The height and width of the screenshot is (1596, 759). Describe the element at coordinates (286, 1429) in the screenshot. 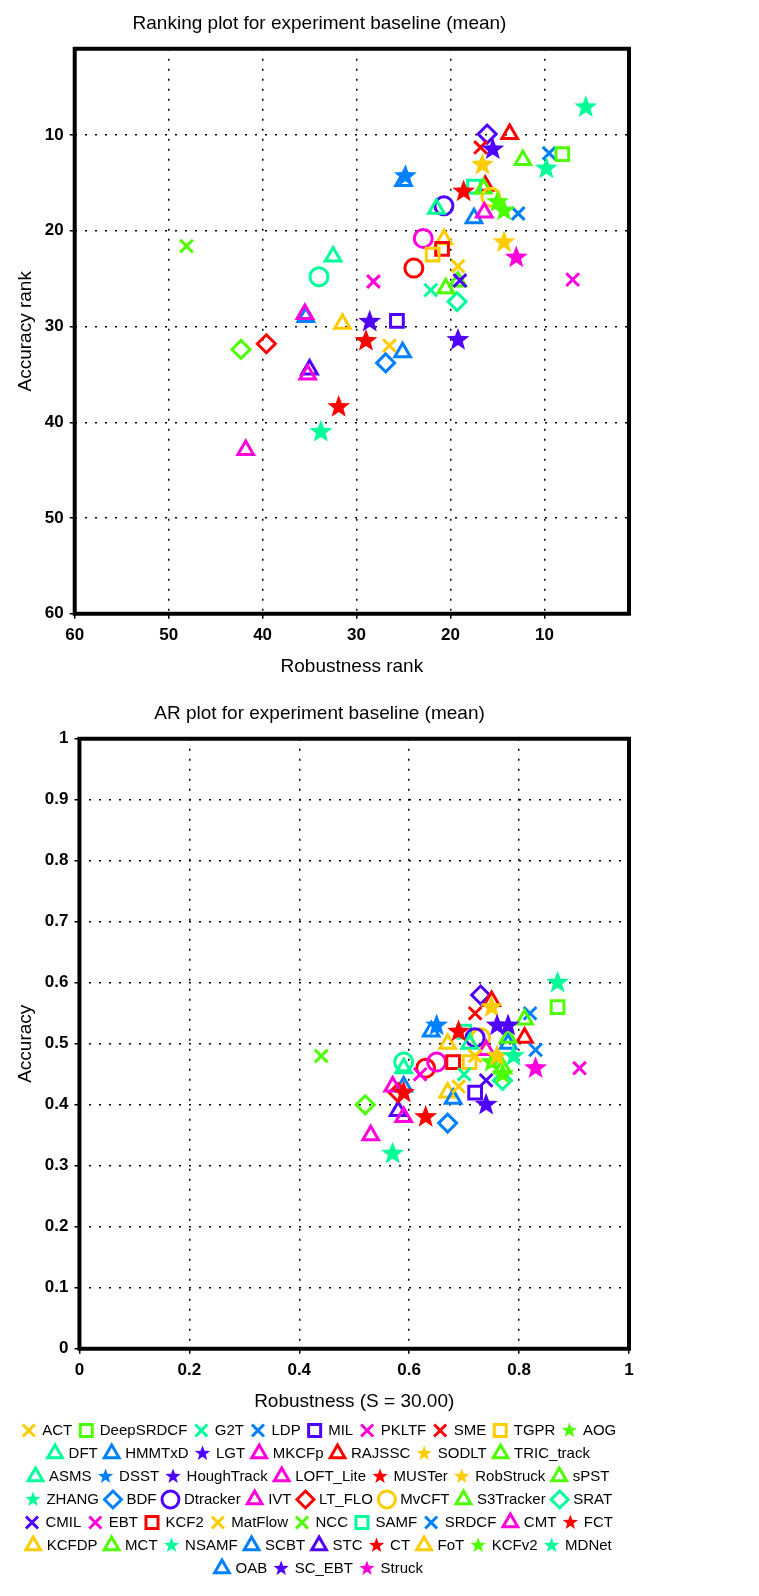

I see `legend-label: LDP` at that location.